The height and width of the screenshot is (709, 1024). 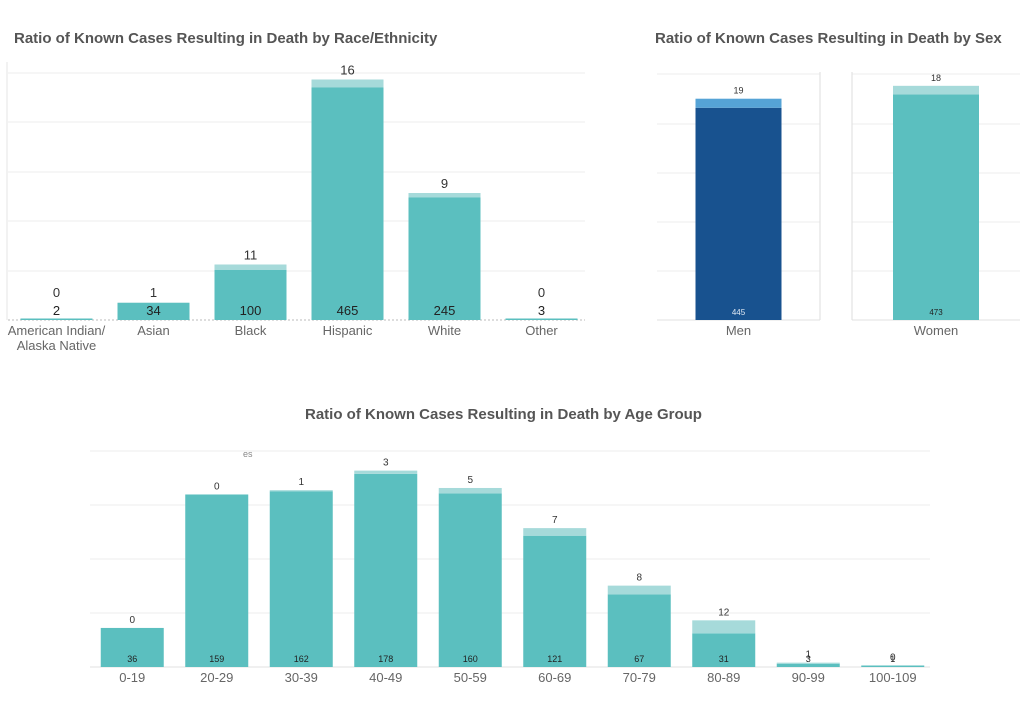 What do you see at coordinates (348, 310) in the screenshot?
I see `cases-value-label: 465` at bounding box center [348, 310].